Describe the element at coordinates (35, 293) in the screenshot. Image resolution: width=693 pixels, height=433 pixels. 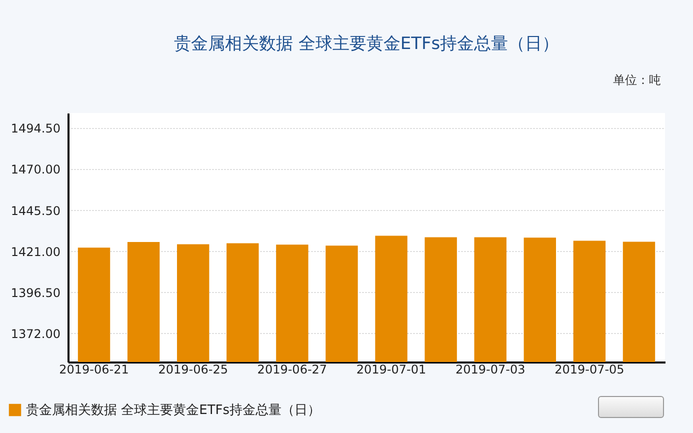
I see `y-tick-label: 1396.50` at that location.